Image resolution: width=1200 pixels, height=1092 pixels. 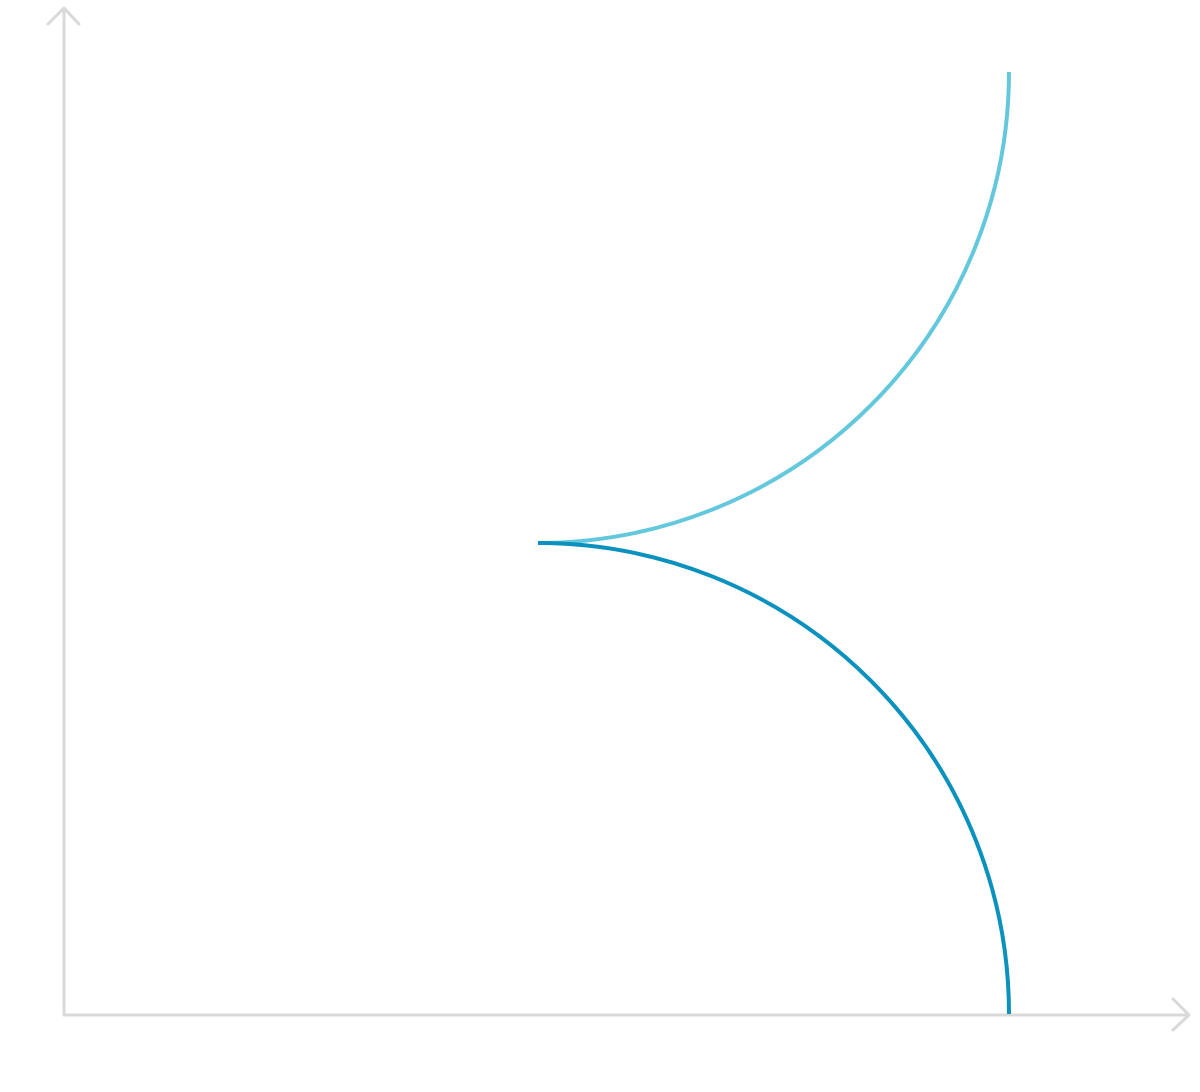 What do you see at coordinates (63, 16) in the screenshot?
I see `y-axis-arrow-icon` at bounding box center [63, 16].